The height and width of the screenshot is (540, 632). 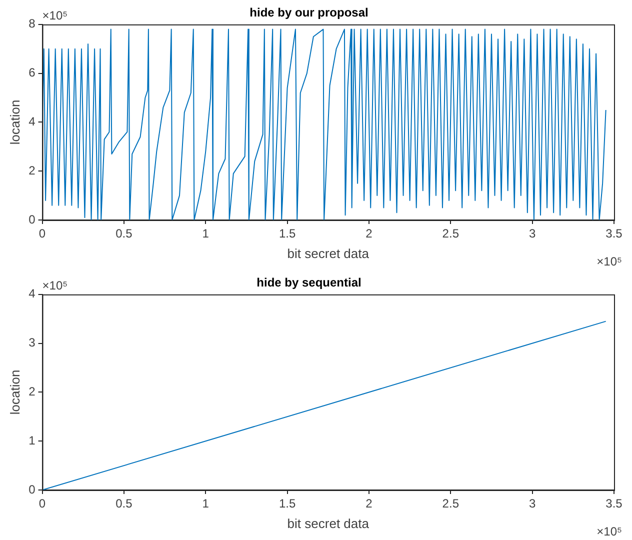 What do you see at coordinates (309, 283) in the screenshot?
I see `chart-title: hide by sequential` at bounding box center [309, 283].